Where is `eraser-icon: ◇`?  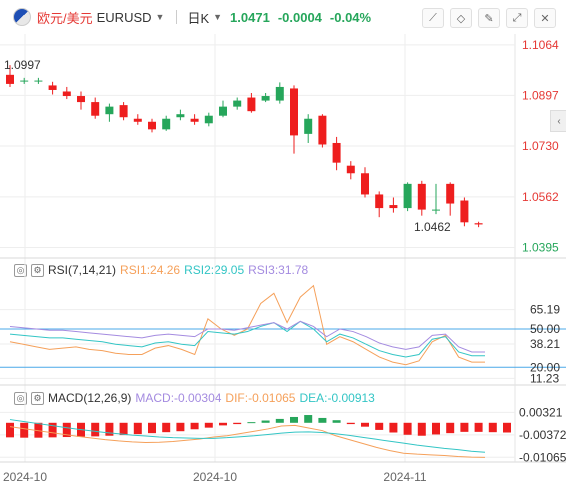 eraser-icon: ◇ is located at coordinates (461, 18).